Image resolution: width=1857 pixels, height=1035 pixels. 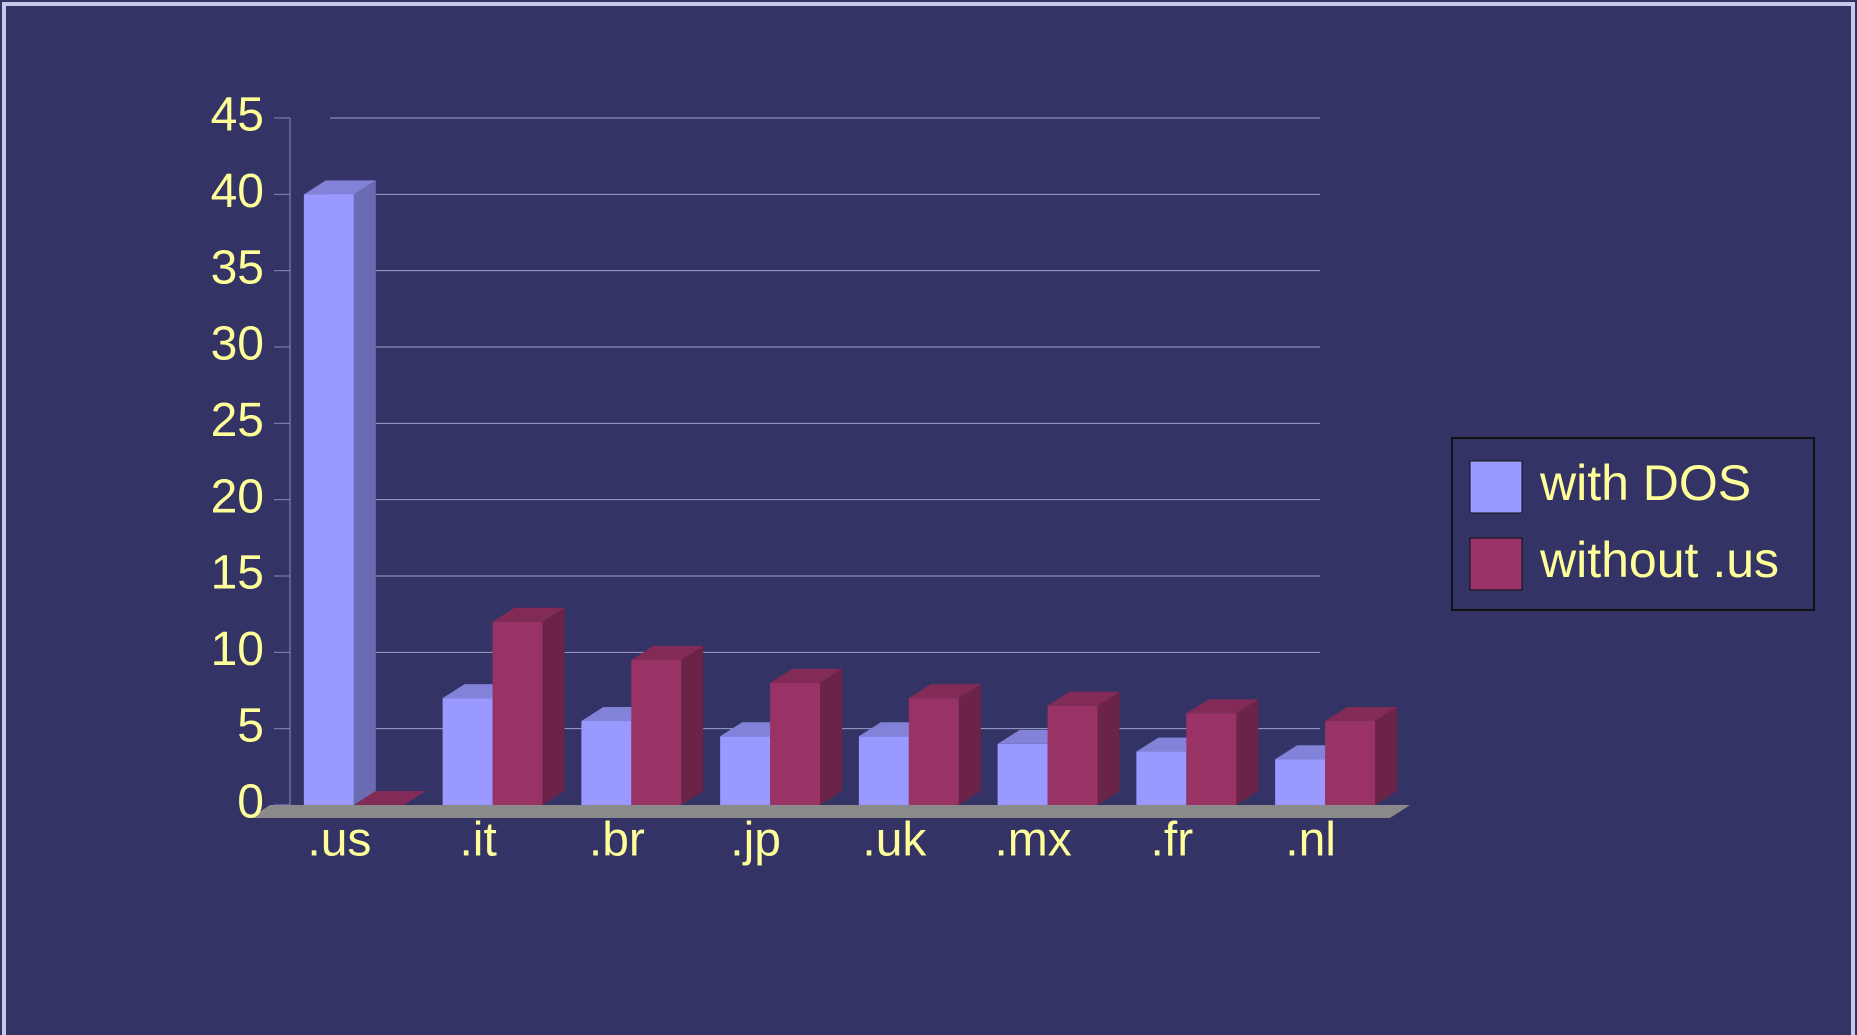 What do you see at coordinates (617, 840) in the screenshot?
I see `x-tick-label: .br` at bounding box center [617, 840].